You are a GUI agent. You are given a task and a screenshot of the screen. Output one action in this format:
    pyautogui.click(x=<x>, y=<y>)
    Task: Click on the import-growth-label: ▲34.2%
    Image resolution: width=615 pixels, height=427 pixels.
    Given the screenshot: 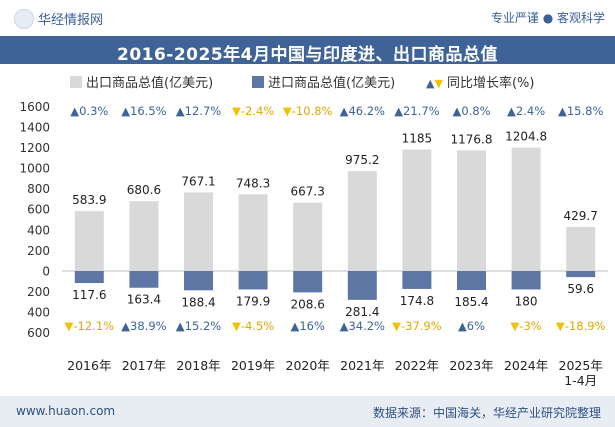 What is the action you would take?
    pyautogui.click(x=362, y=326)
    